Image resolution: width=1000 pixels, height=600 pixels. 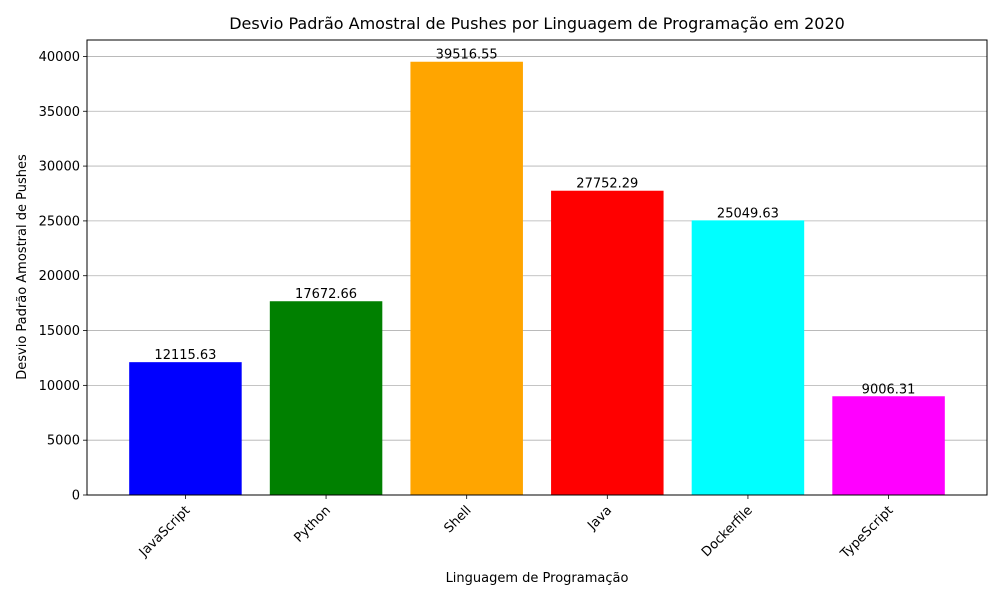 I want to click on x-tick-label: Java, so click(x=599, y=518).